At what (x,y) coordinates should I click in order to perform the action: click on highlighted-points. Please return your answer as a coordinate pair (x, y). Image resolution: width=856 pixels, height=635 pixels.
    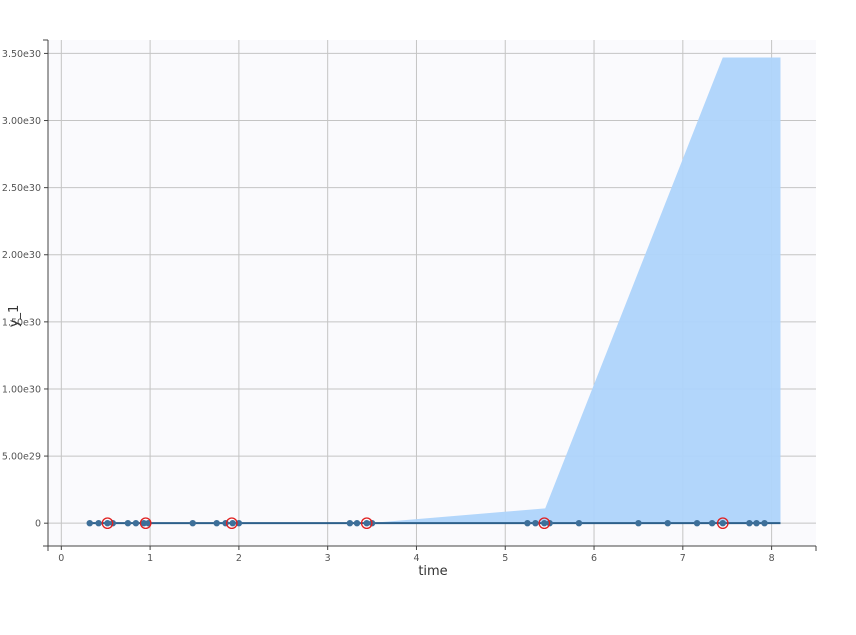
    Looking at the image, I should click on (415, 523).